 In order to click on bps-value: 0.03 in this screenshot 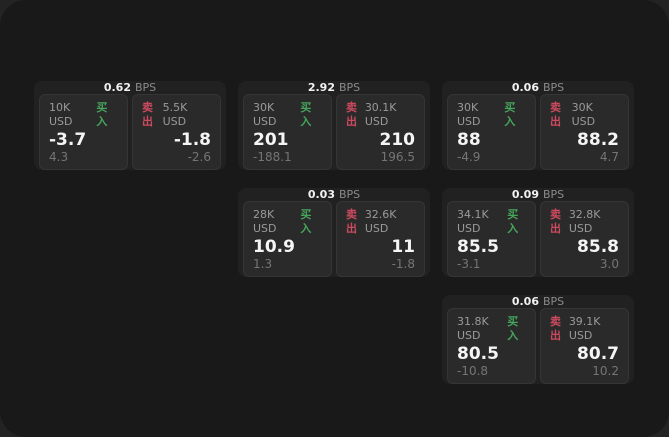, I will do `click(321, 194)`.